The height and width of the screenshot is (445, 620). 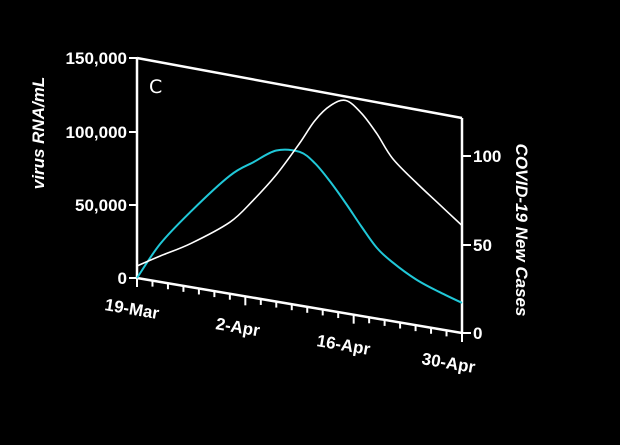 What do you see at coordinates (466, 244) in the screenshot?
I see `right-y-ticks` at bounding box center [466, 244].